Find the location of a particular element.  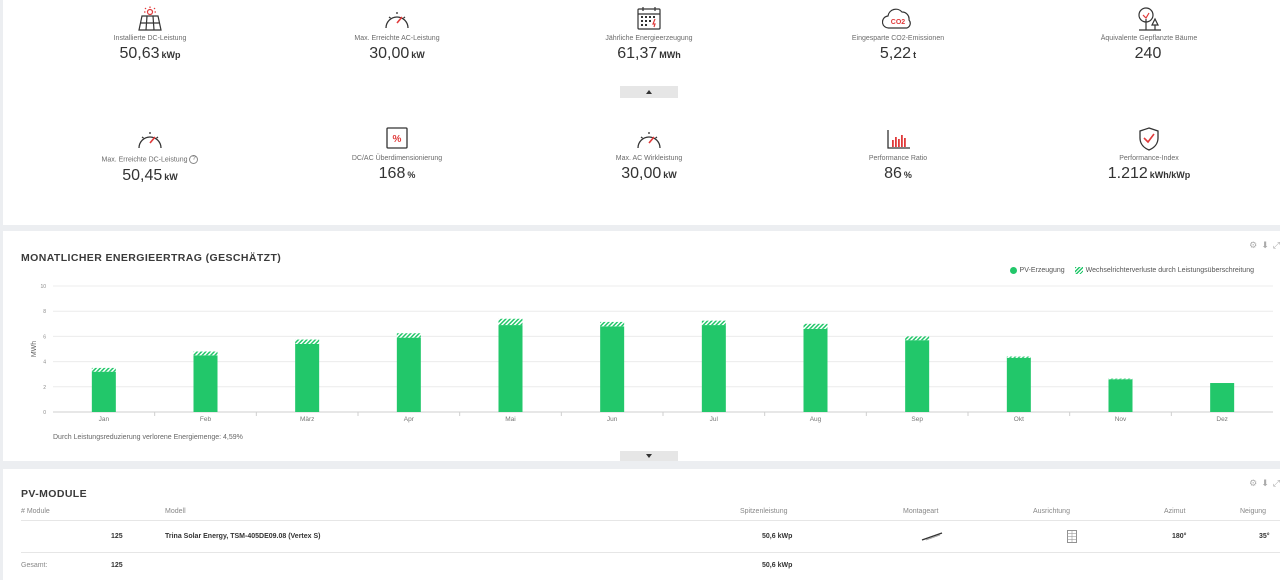

kpi-value: 240 is located at coordinates (1149, 54).